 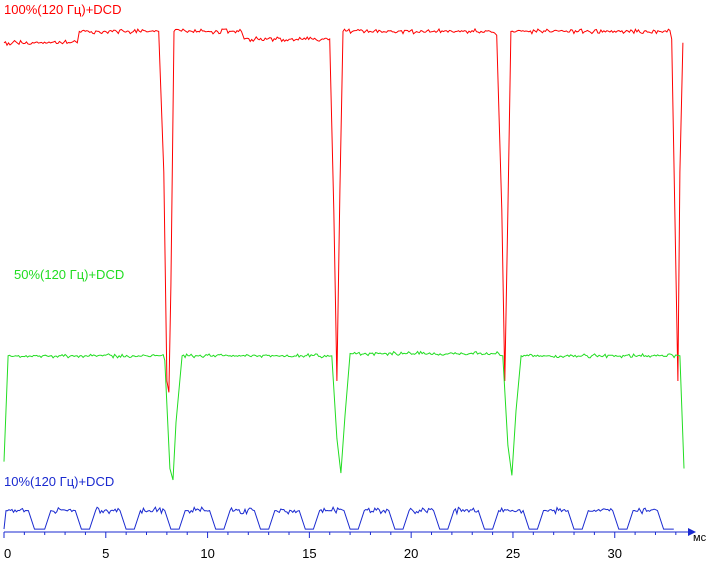 I want to click on x-axis: мс 0 5 10 15 20 25 30, so click(x=355, y=544).